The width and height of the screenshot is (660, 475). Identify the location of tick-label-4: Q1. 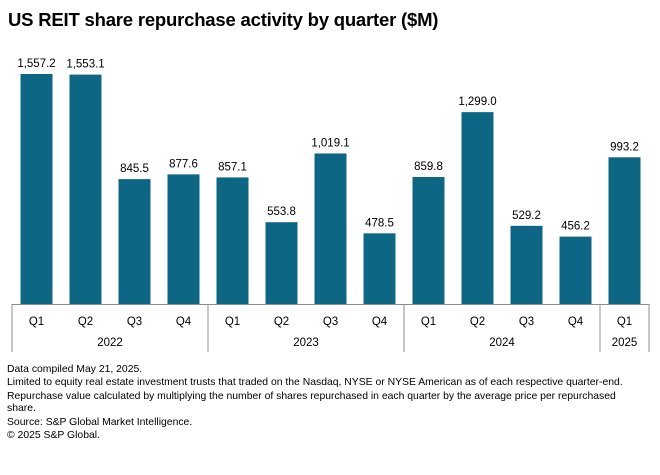
(232, 322).